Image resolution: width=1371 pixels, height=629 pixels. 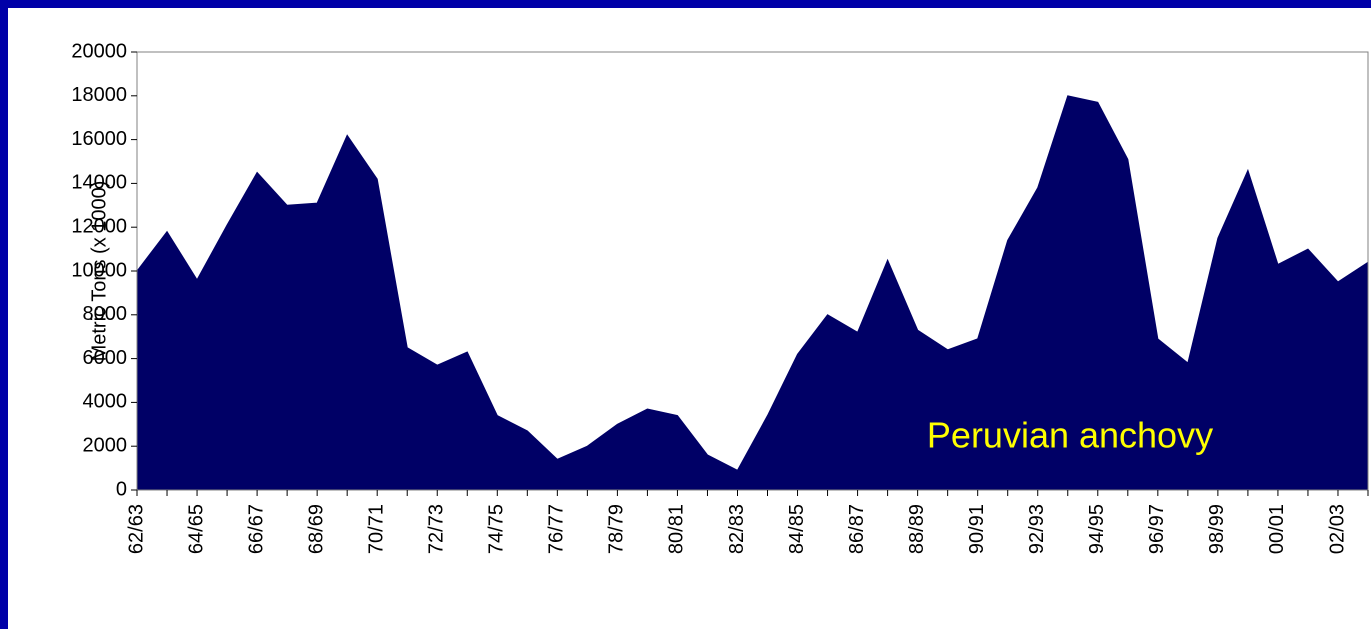 What do you see at coordinates (1070, 435) in the screenshot?
I see `annotation: Peruvian anchovy` at bounding box center [1070, 435].